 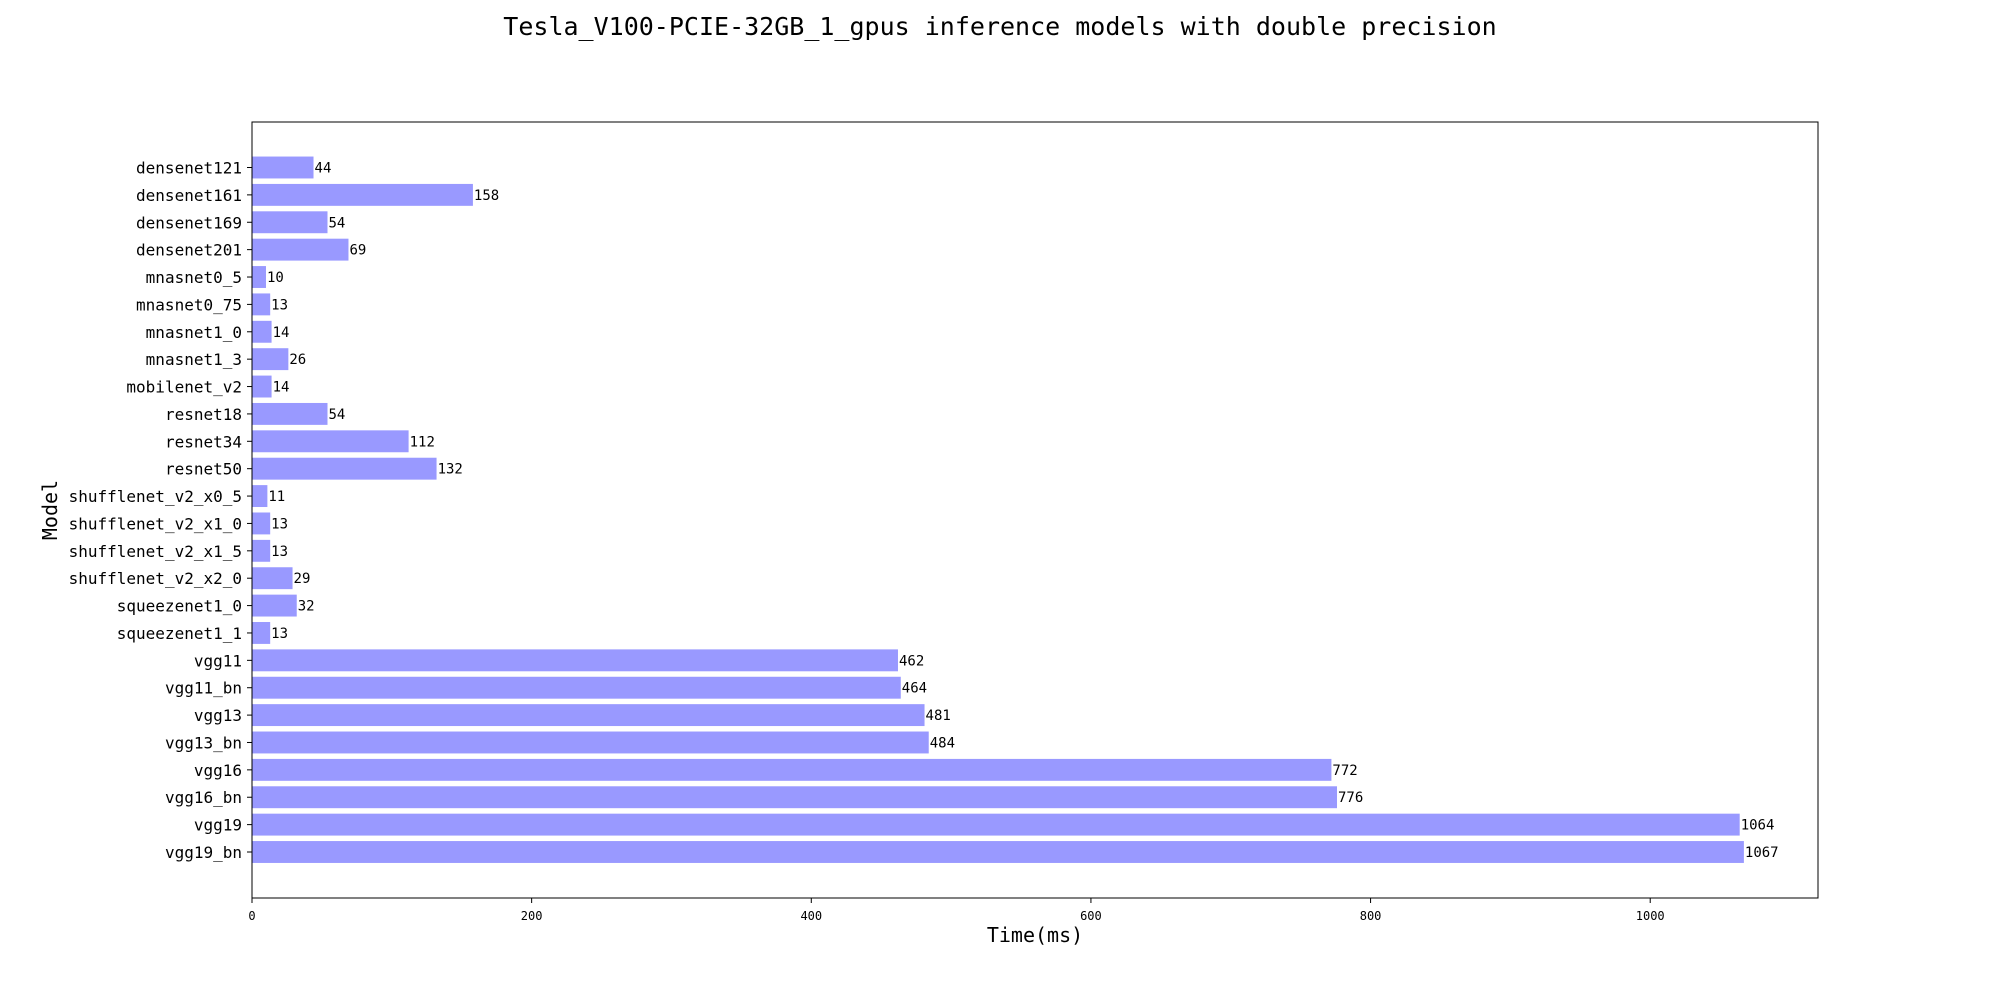 I want to click on y-tick-label-mnasnet0_75: mnasnet0_75, so click(x=189, y=304).